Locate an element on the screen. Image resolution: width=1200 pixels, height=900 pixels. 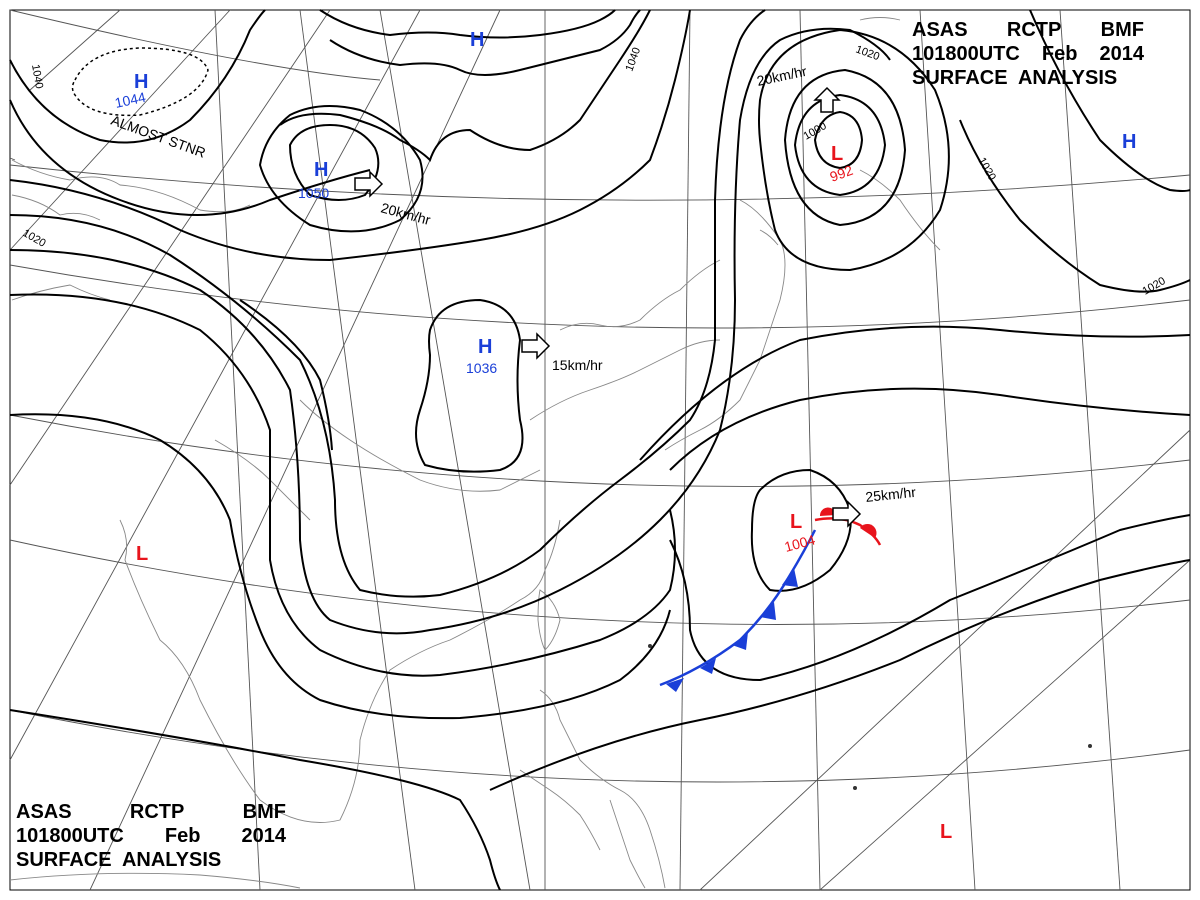
station-plots is located at coordinates (870, 717).